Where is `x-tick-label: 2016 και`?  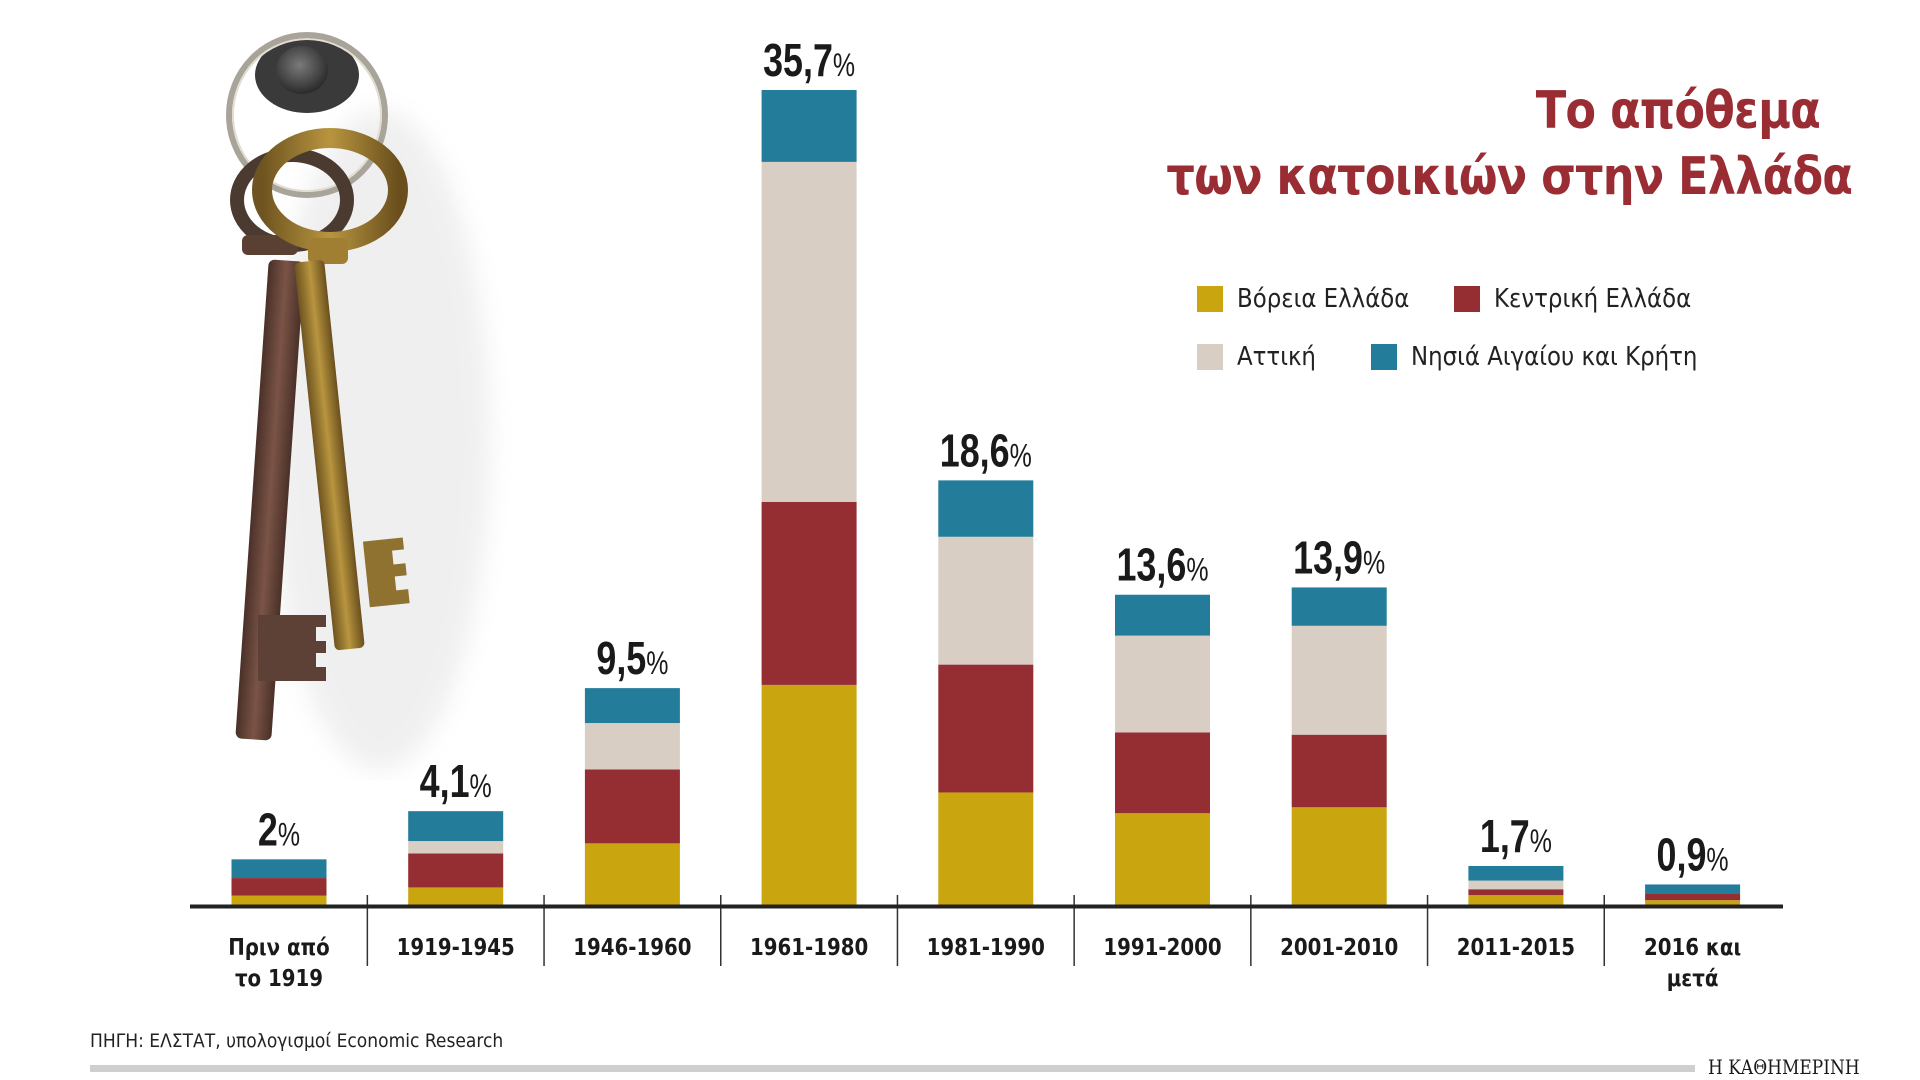
x-tick-label: 2016 και is located at coordinates (1692, 948).